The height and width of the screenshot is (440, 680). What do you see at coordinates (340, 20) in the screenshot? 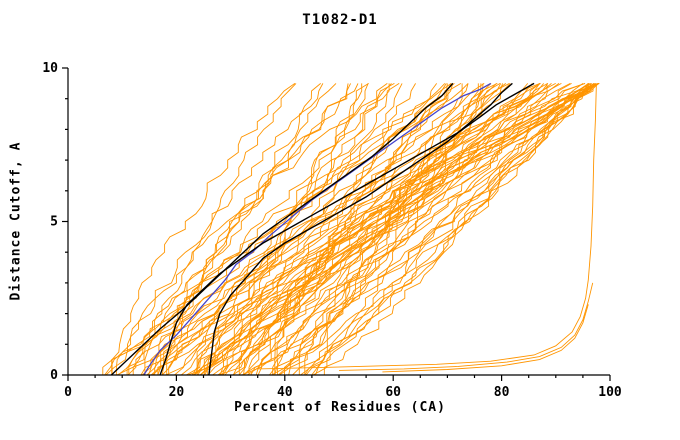
I see `chart-title: T1082-D1` at bounding box center [340, 20].